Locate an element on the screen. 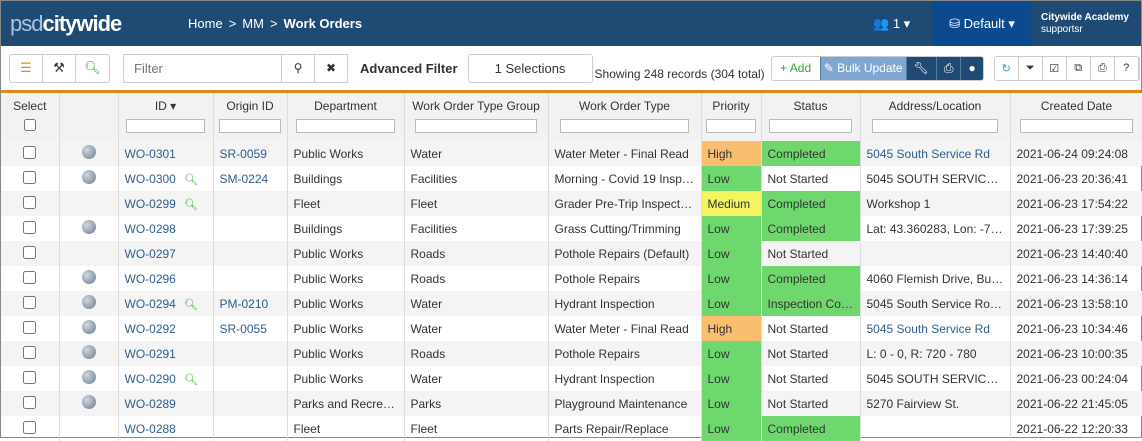 This screenshot has width=1142, height=441. breadcrumb-home: Home is located at coordinates (205, 23).